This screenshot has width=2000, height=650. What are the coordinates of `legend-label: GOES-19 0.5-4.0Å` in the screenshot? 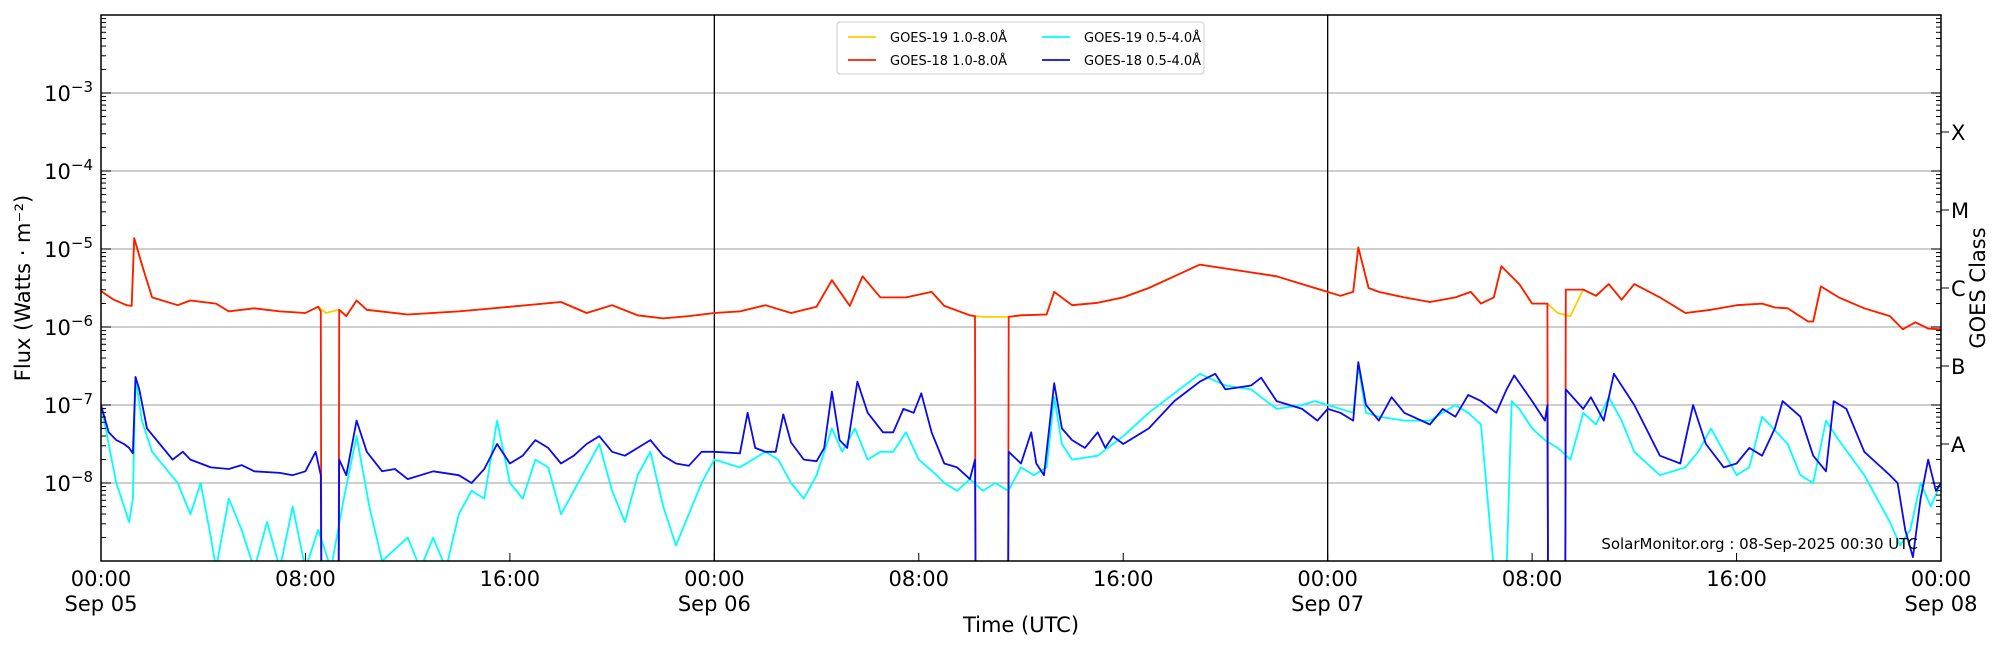 It's located at (1142, 38).